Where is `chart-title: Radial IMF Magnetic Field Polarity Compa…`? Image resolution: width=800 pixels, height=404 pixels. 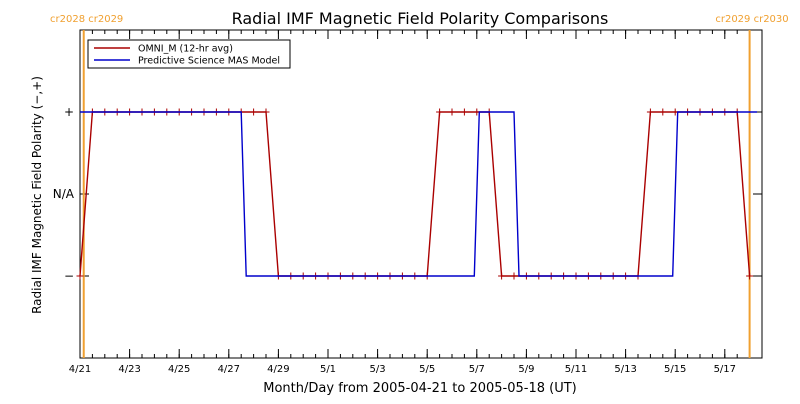 chart-title: Radial IMF Magnetic Field Polarity Compa… is located at coordinates (420, 18).